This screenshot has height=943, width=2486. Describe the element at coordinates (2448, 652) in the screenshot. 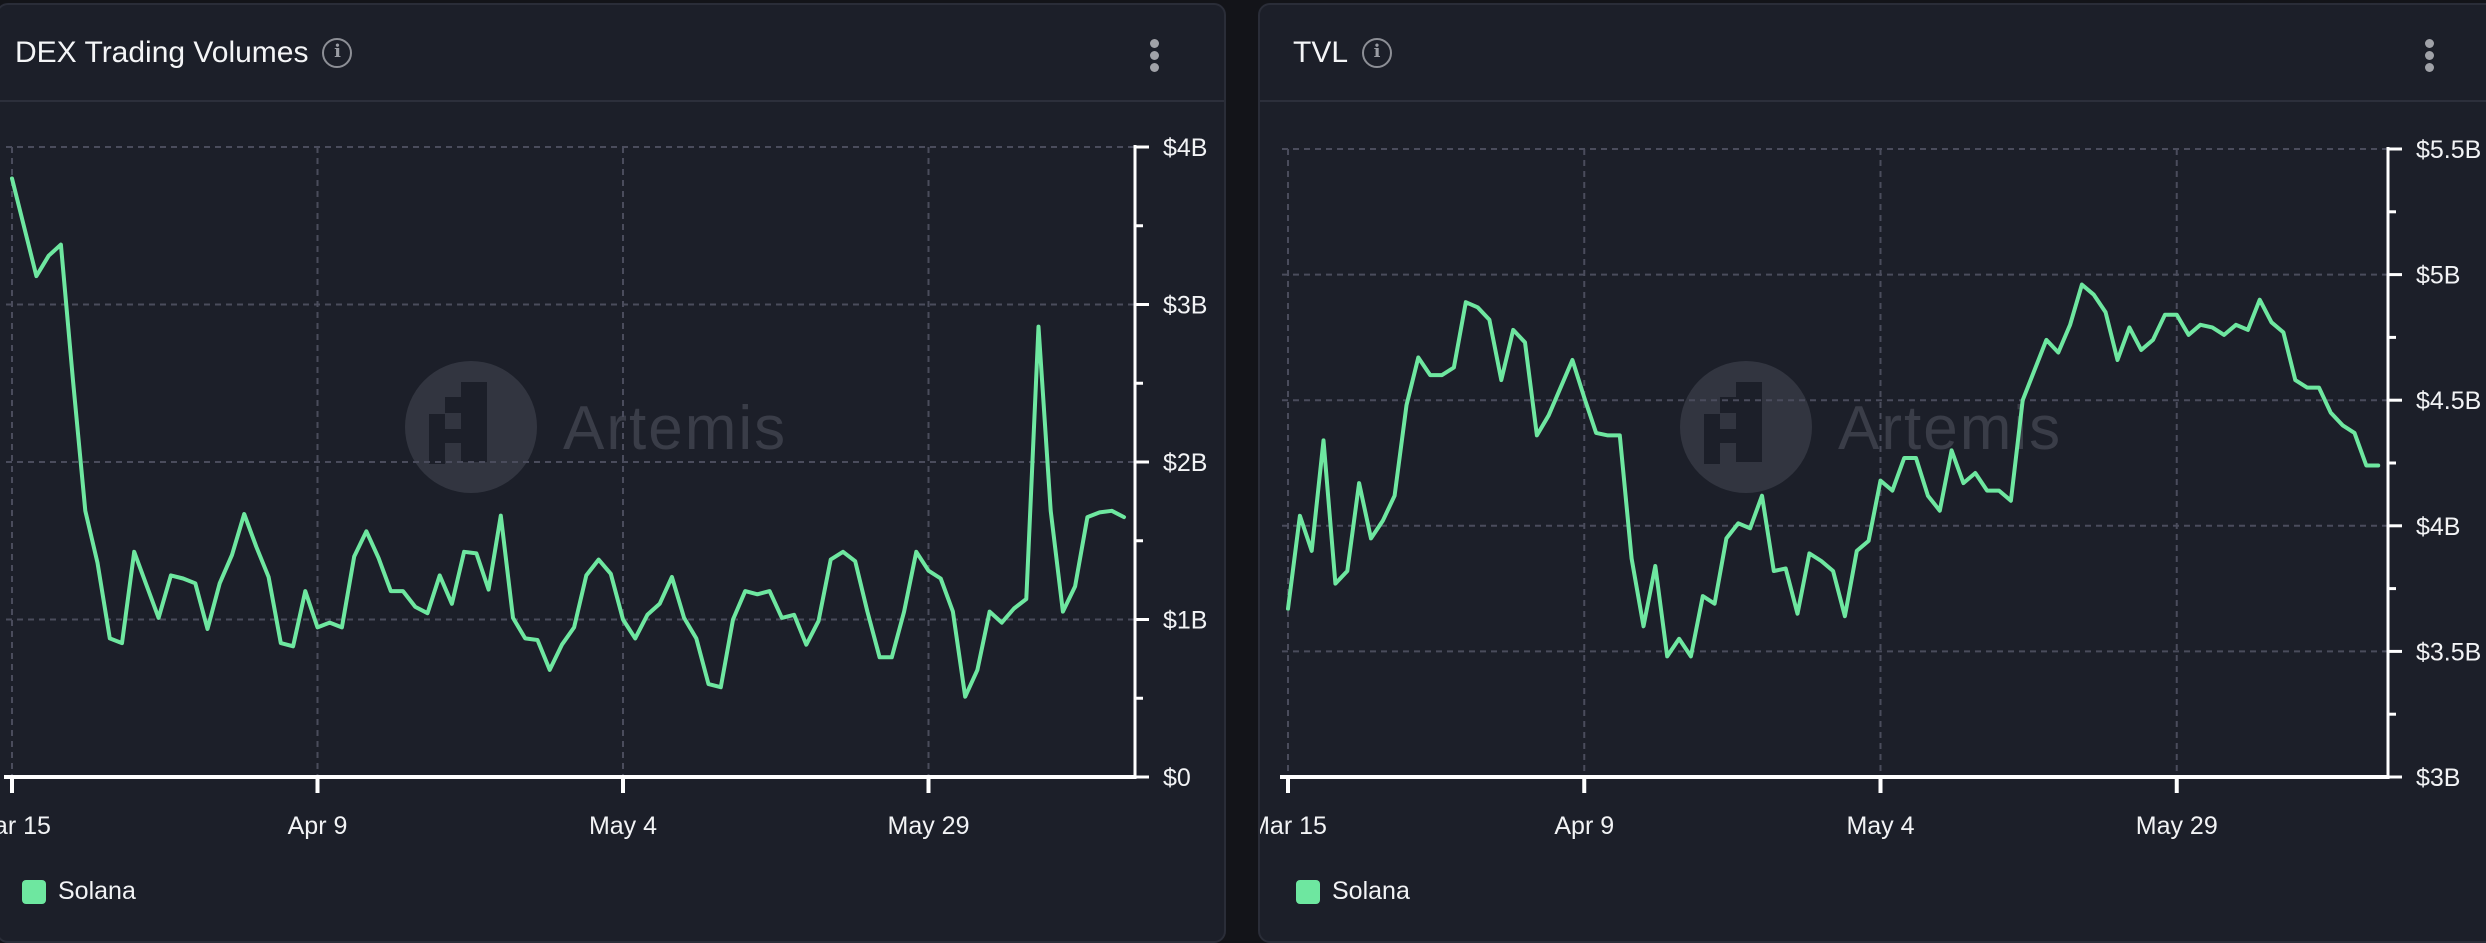

I see `y-tick-label: $3.5B` at that location.